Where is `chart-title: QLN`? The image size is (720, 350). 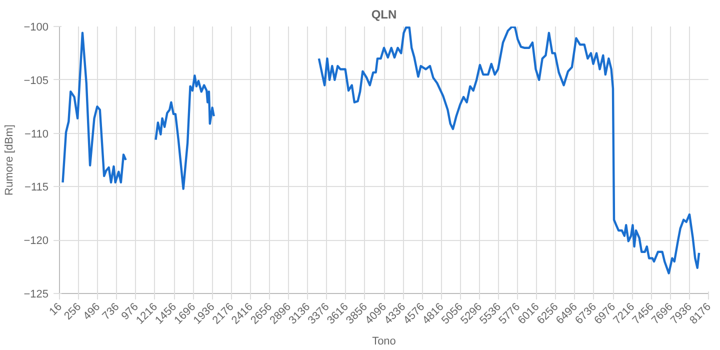
chart-title: QLN is located at coordinates (384, 15).